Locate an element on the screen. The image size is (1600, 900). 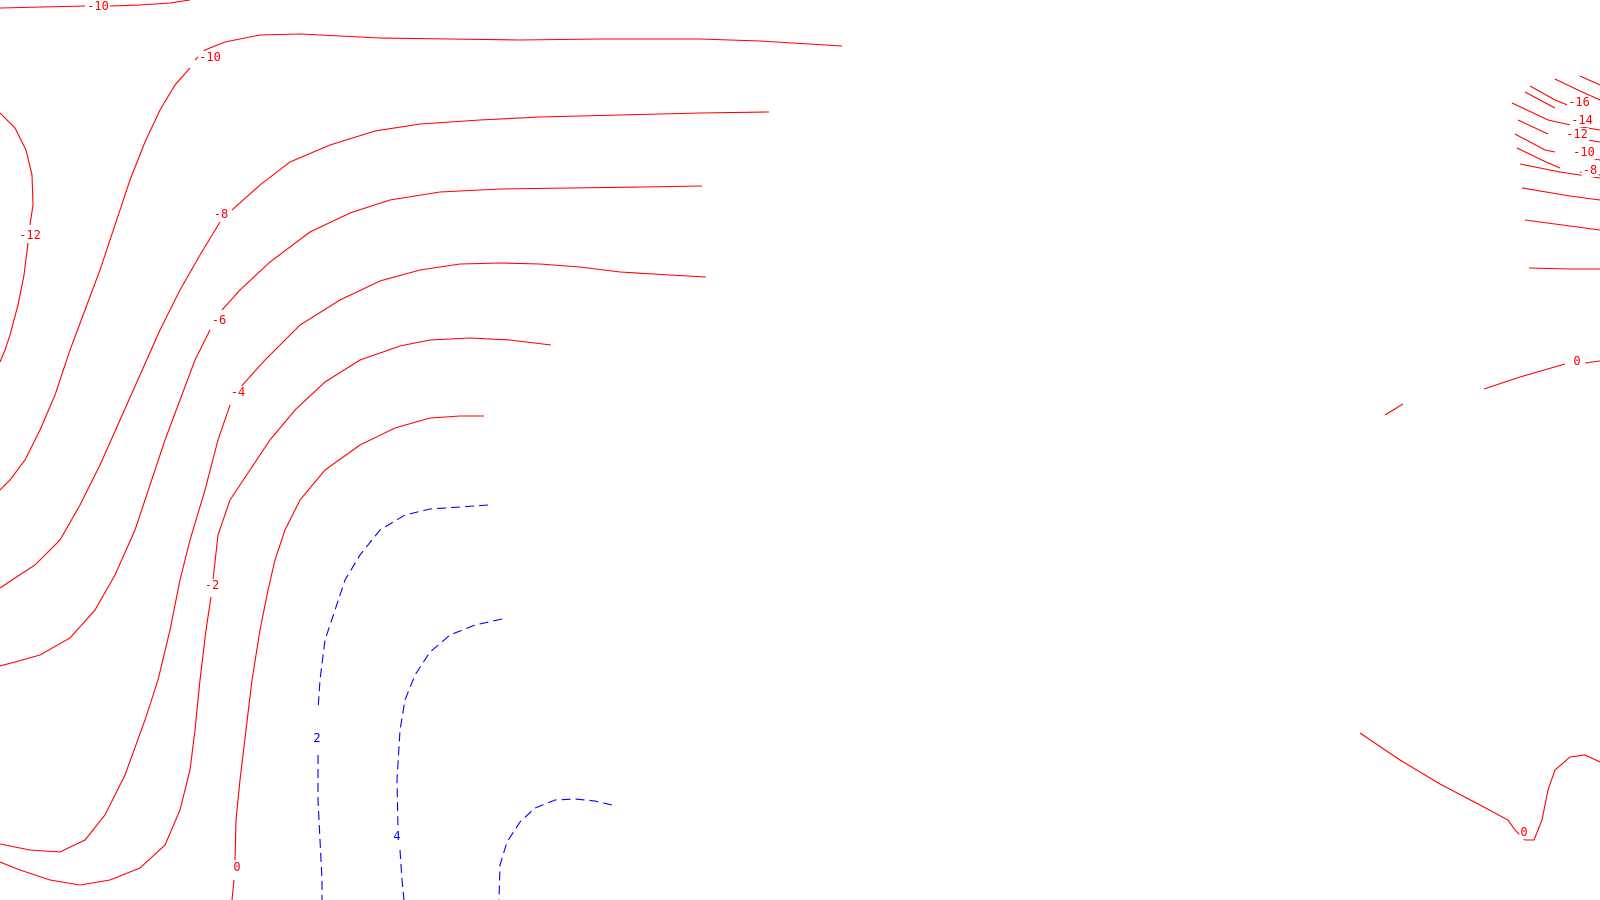
contour-label: -14 is located at coordinates (1582, 120).